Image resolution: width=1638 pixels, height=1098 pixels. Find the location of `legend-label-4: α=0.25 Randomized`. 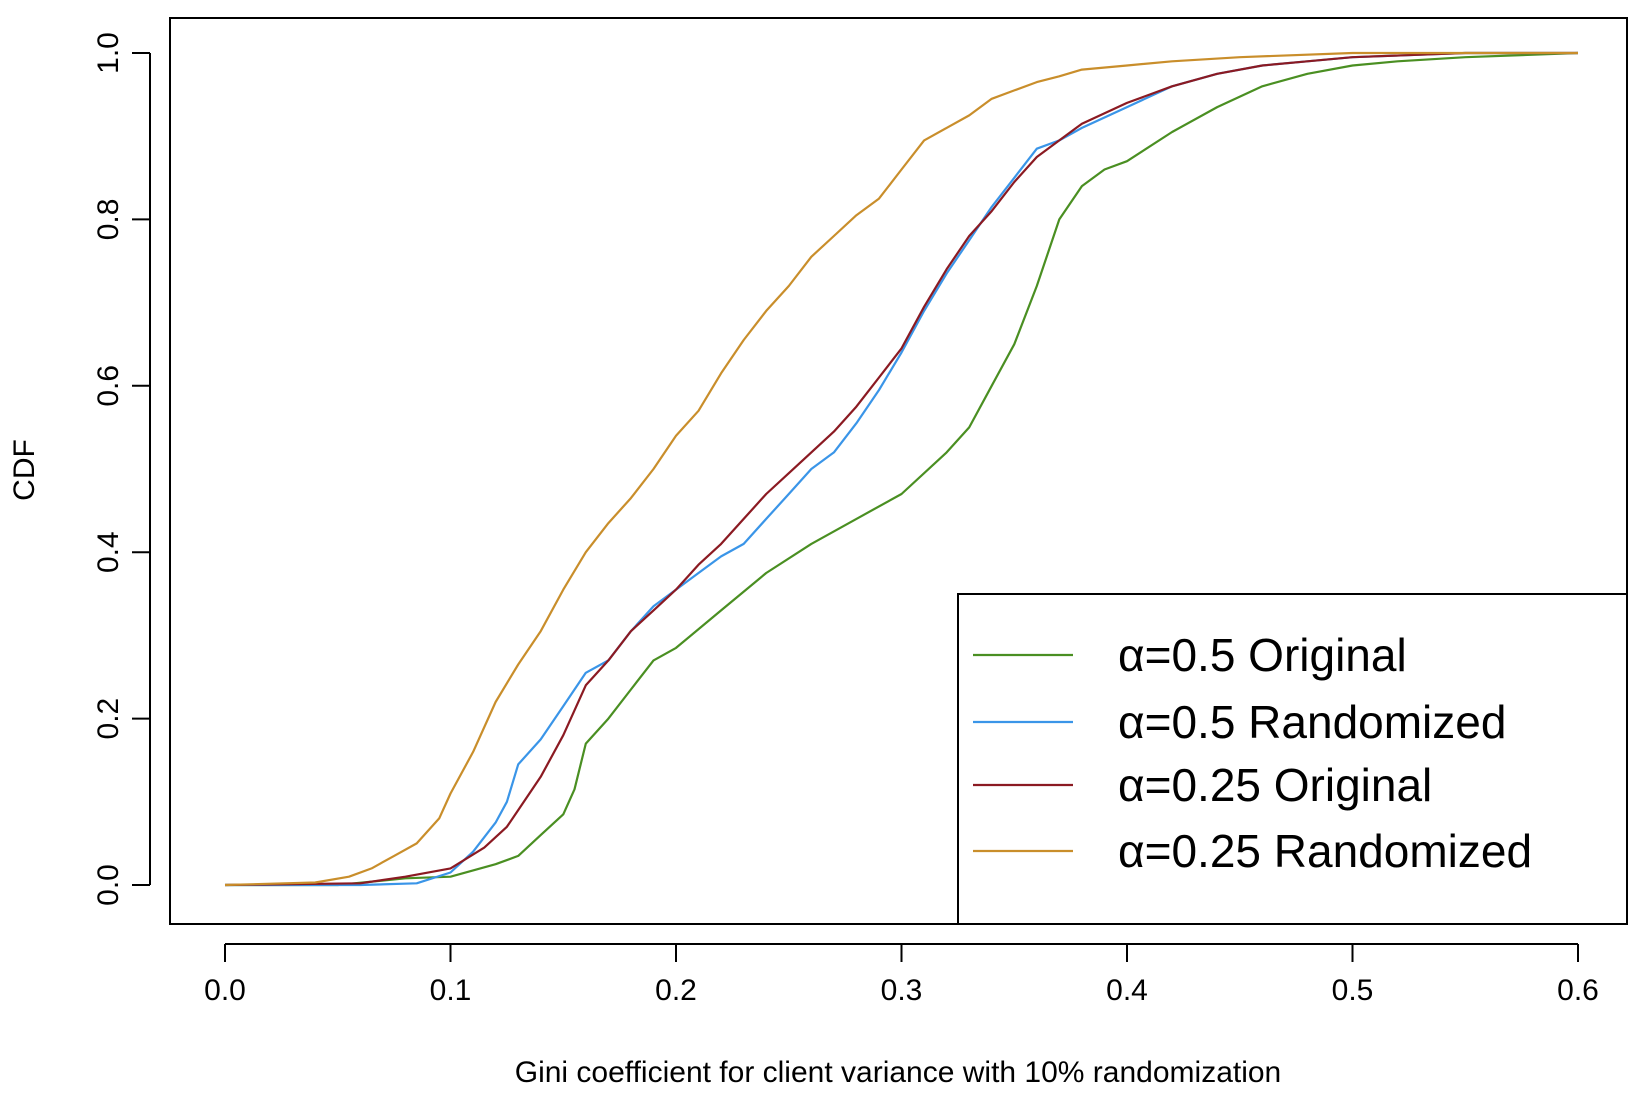

legend-label-4: α=0.25 Randomized is located at coordinates (1325, 851).